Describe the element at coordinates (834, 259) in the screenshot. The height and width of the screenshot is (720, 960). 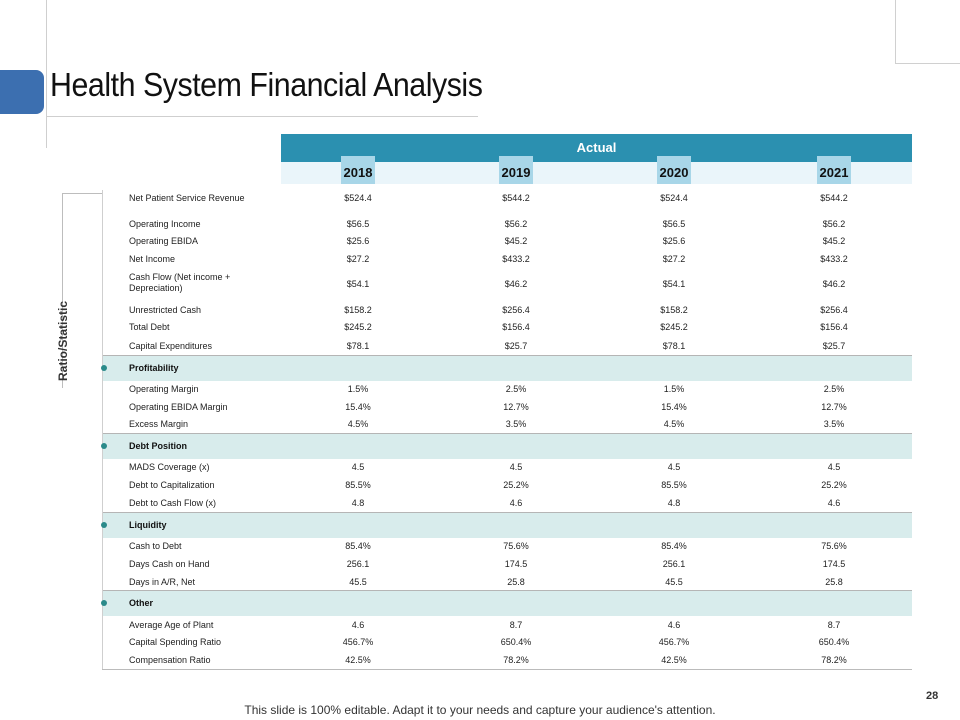
I see `table-cell: $433.2` at that location.